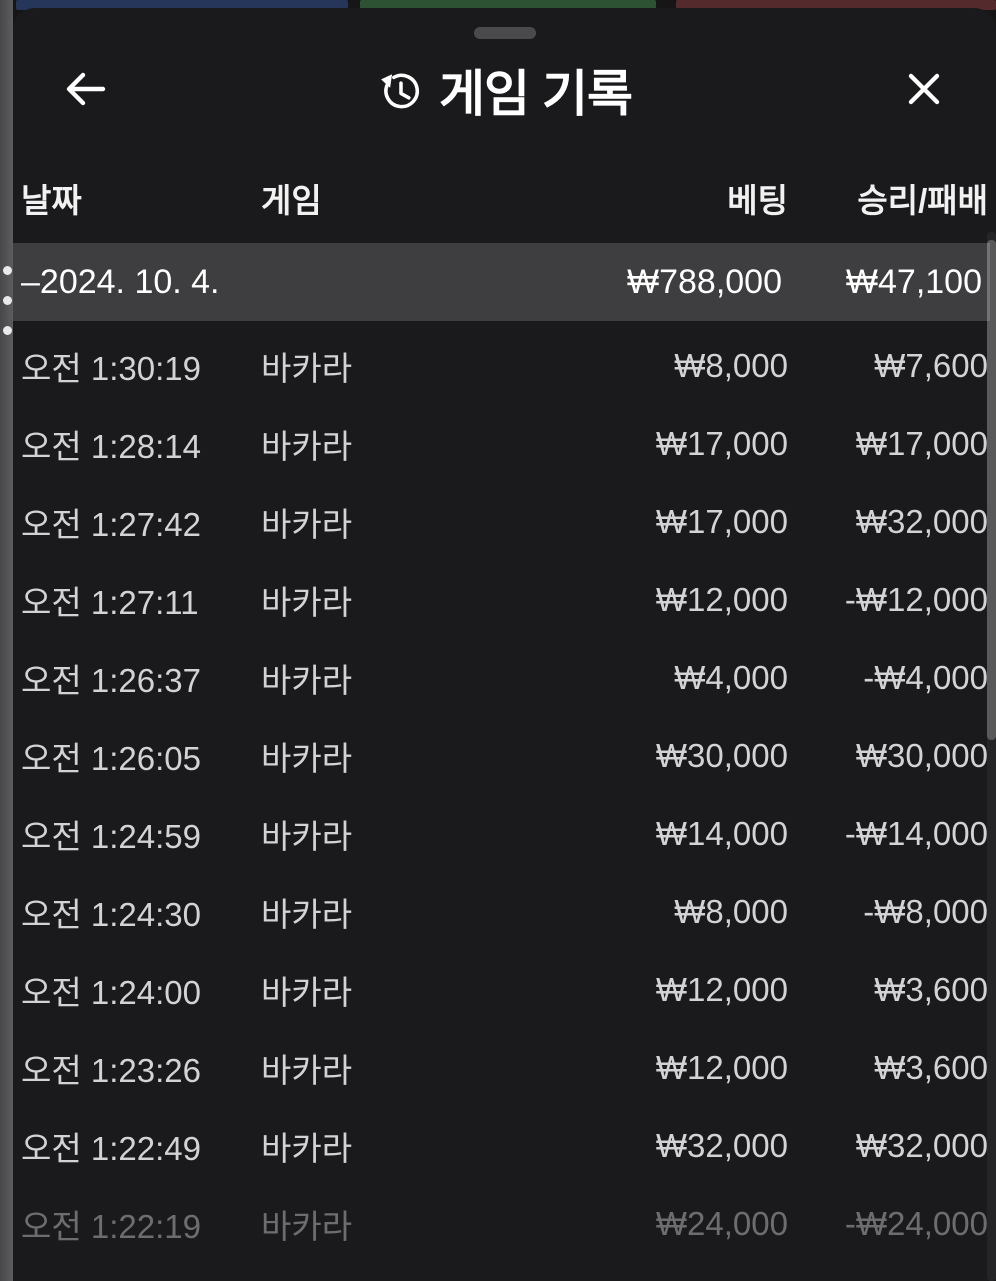 This screenshot has width=996, height=1281. Describe the element at coordinates (504, 198) in the screenshot. I see `table-header-row: 날짜 게임 베팅 승리/패배` at that location.